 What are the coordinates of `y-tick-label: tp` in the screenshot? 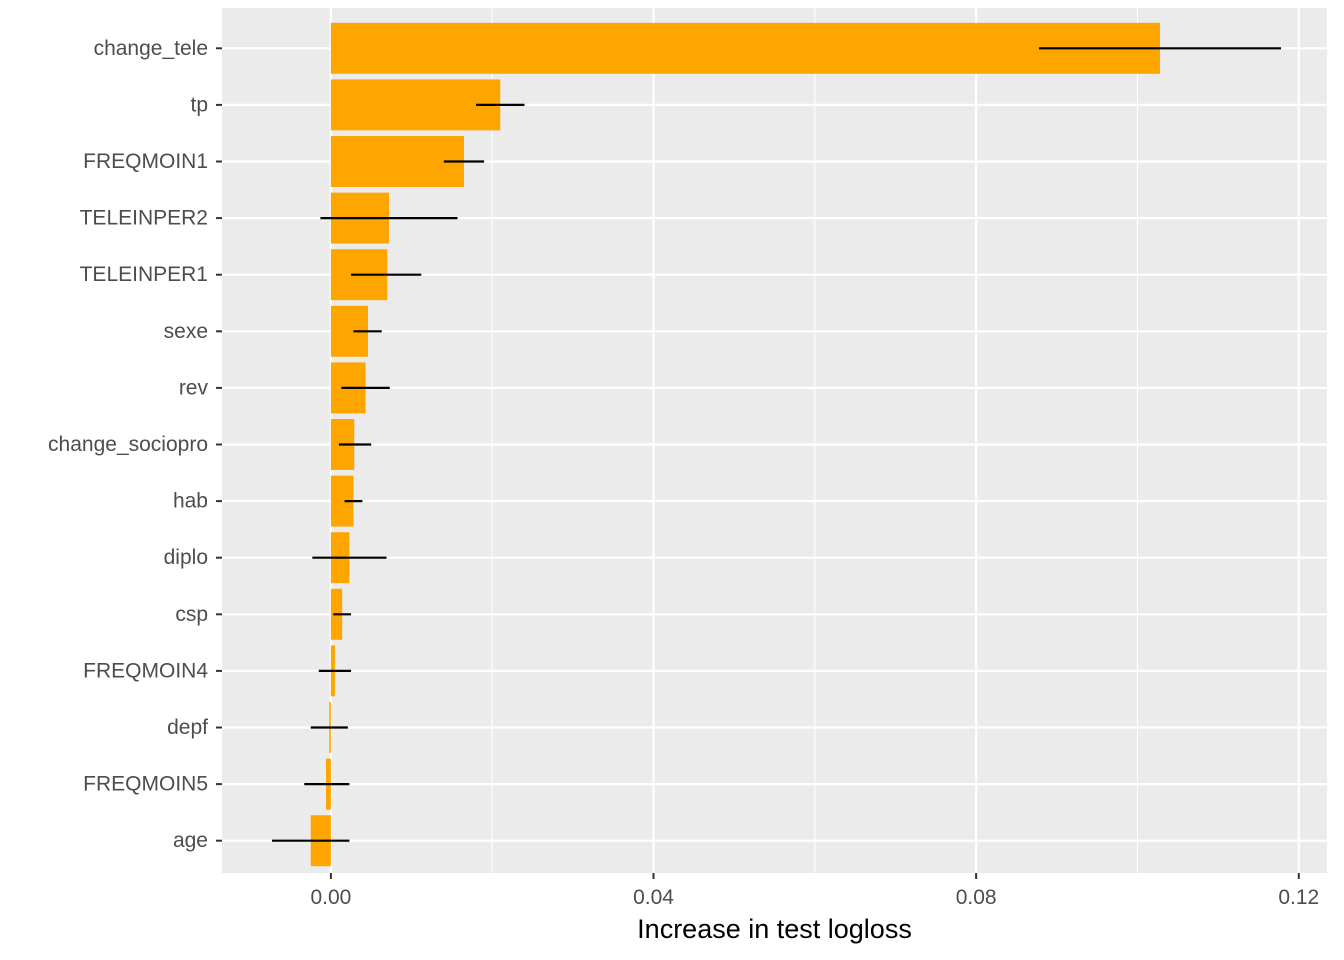 It's located at (199, 104).